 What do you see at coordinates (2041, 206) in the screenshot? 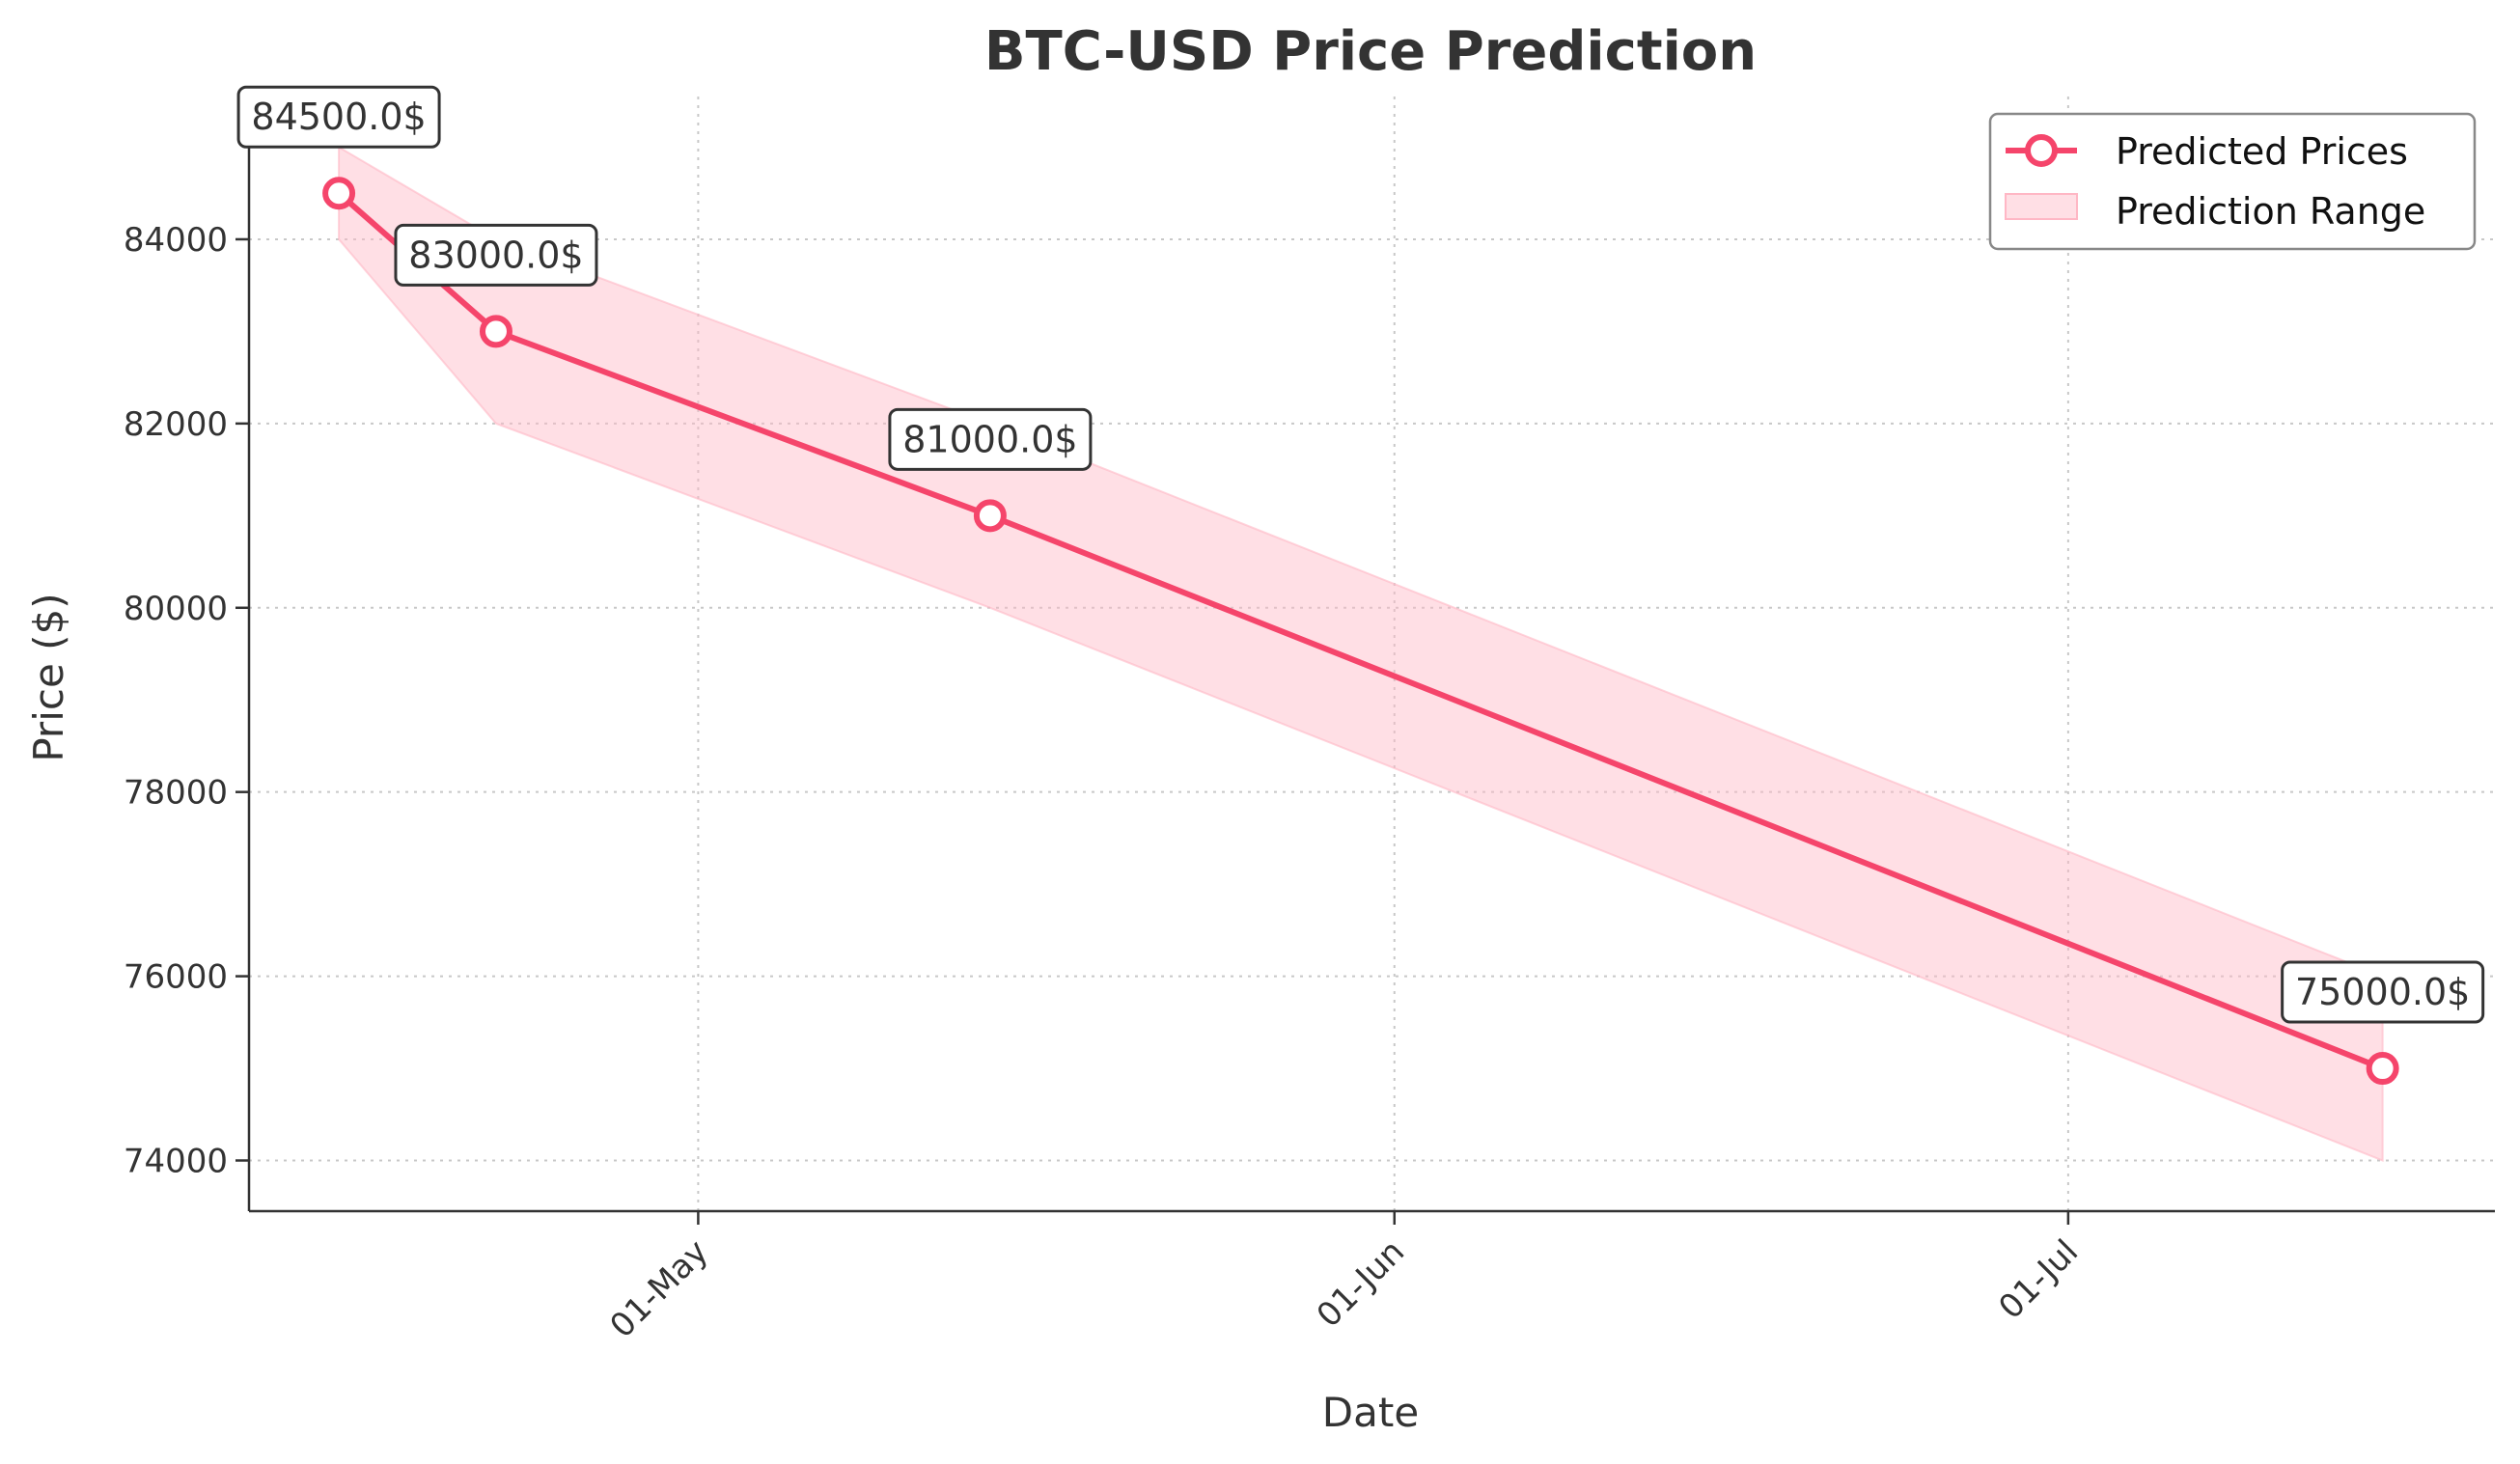
I see `legend-band-swatch` at bounding box center [2041, 206].